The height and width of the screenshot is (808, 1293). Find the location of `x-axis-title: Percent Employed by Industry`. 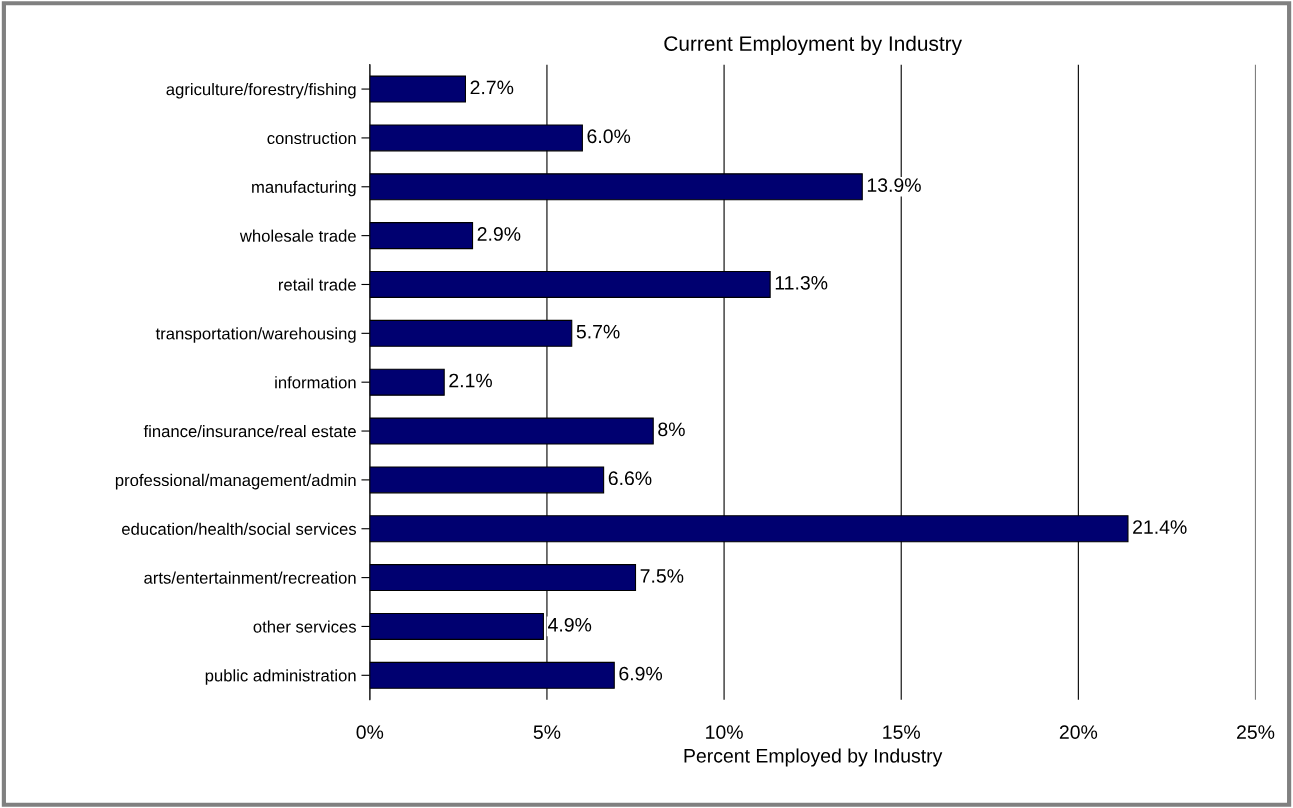

x-axis-title: Percent Employed by Industry is located at coordinates (813, 757).